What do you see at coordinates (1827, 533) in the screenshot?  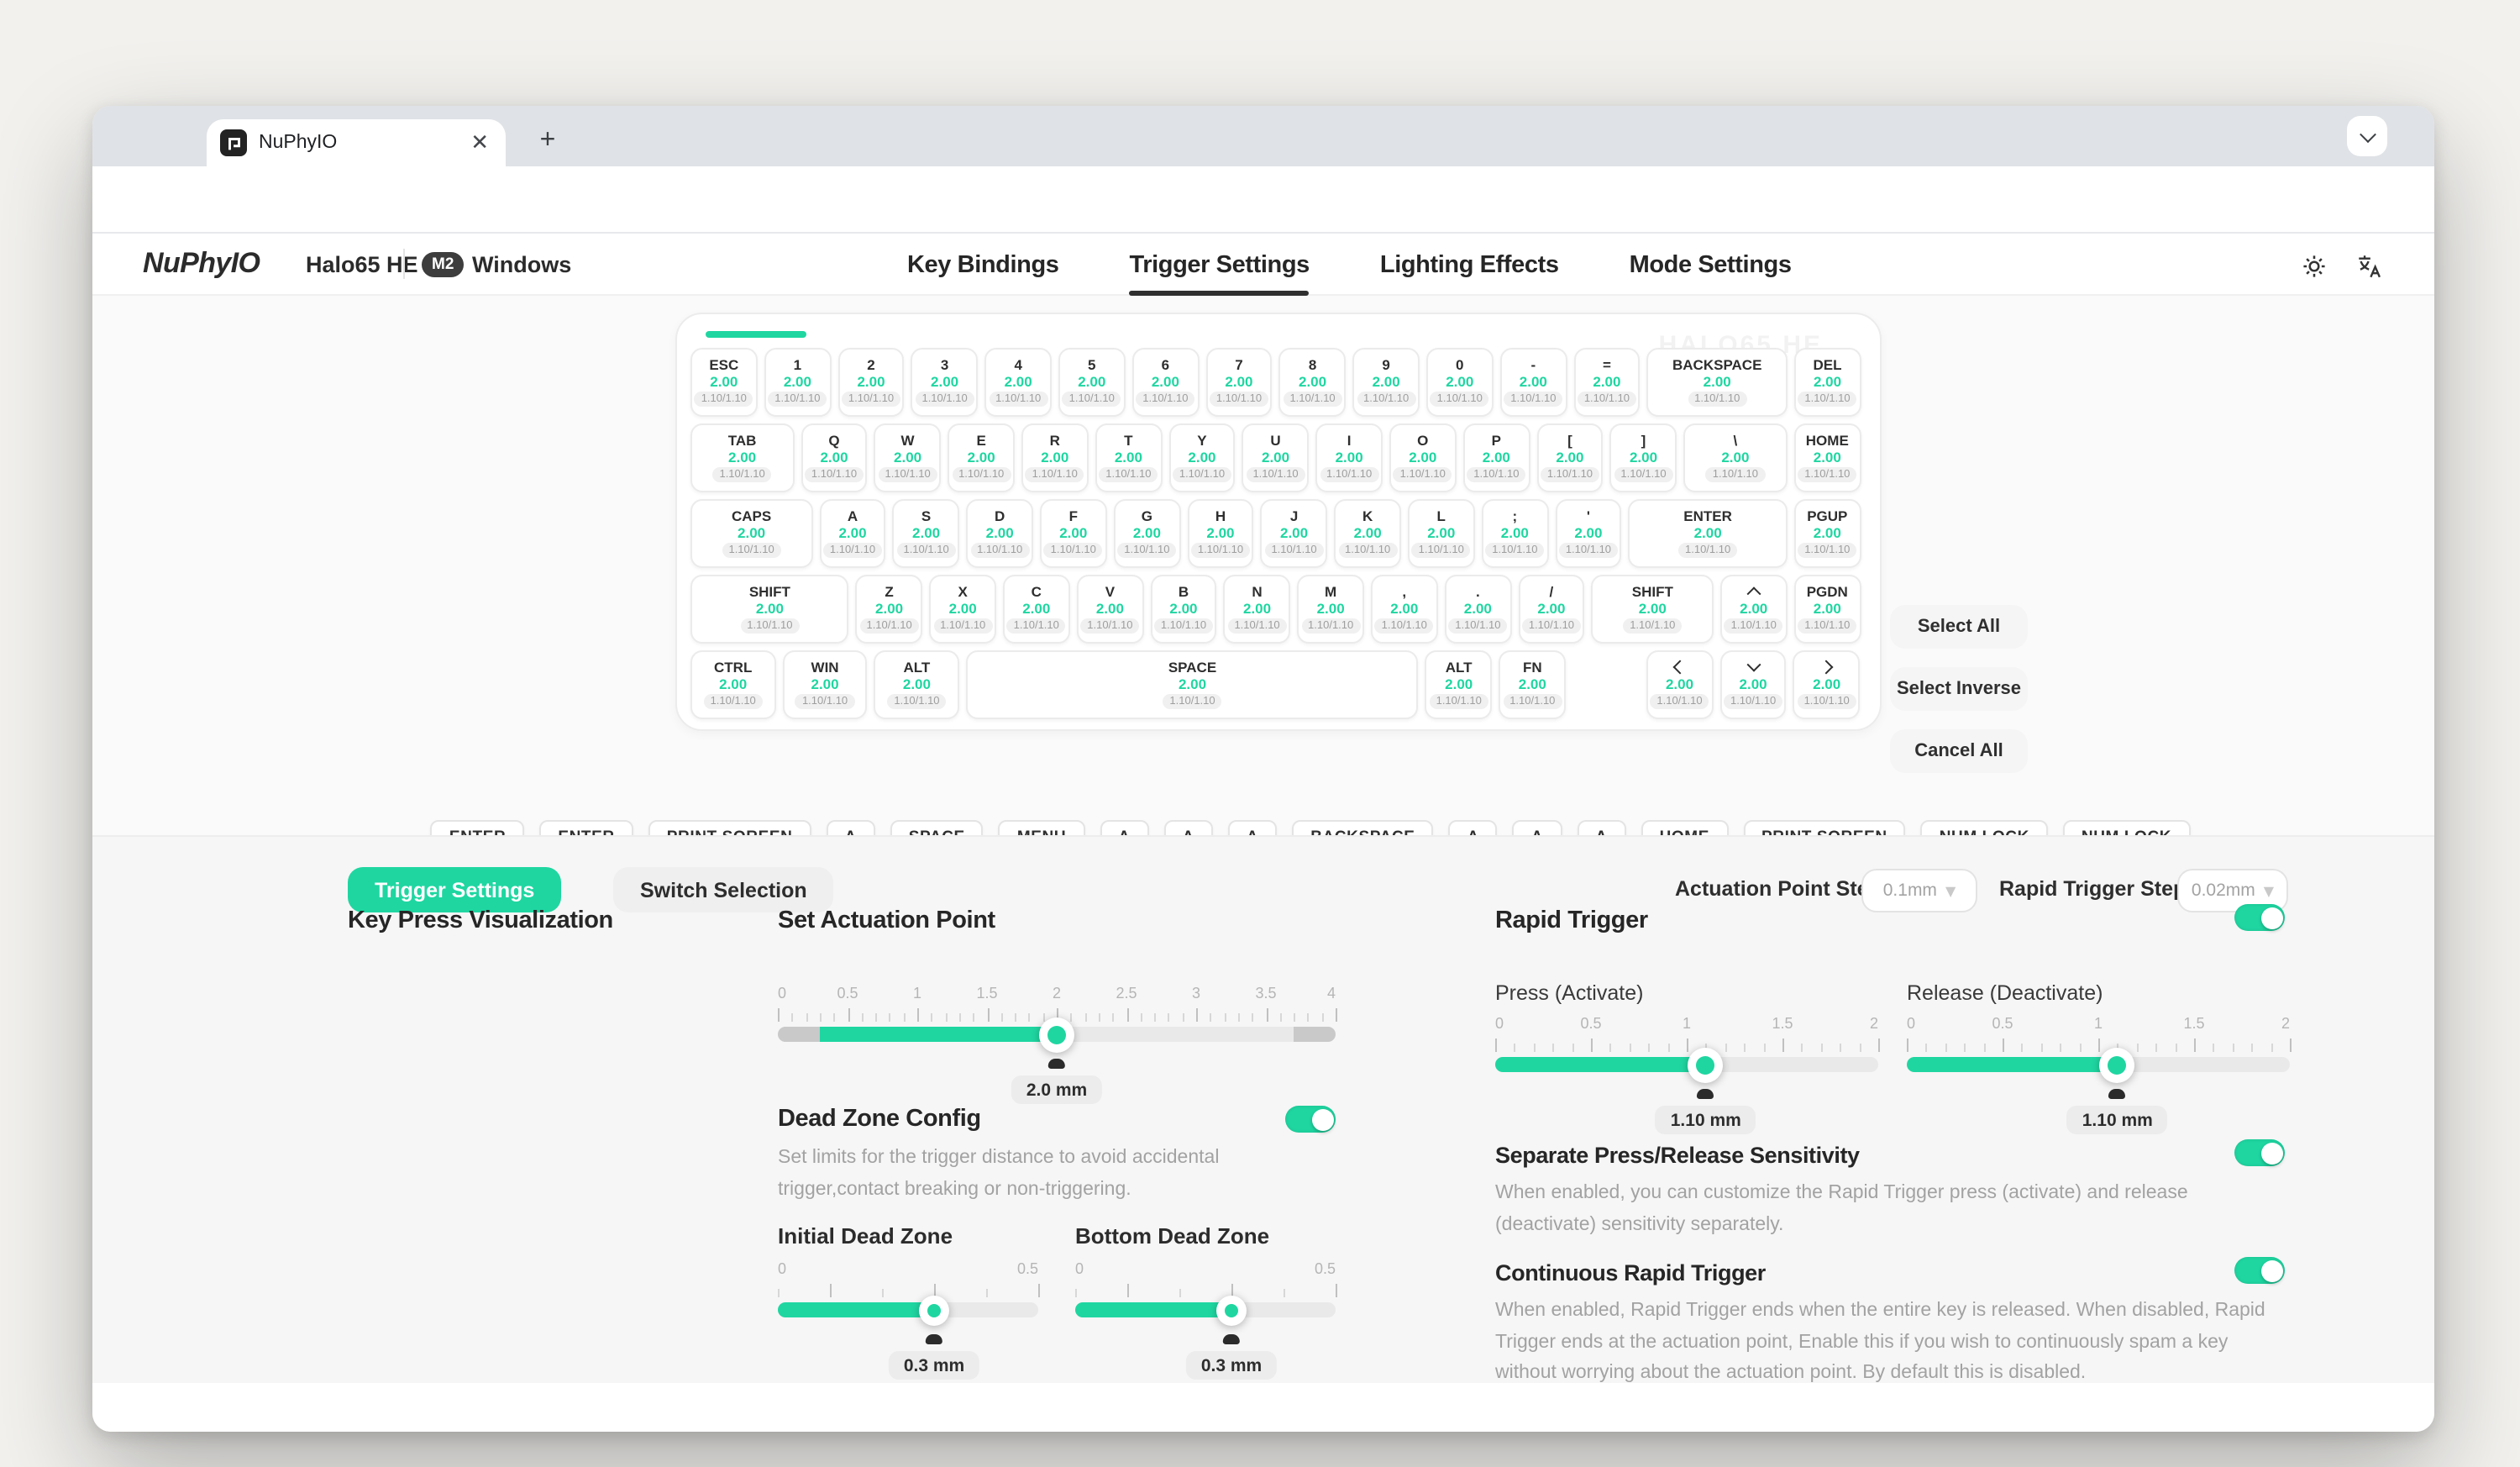 I see `key-pgup: PGUP 2.00 1.10/1.10` at bounding box center [1827, 533].